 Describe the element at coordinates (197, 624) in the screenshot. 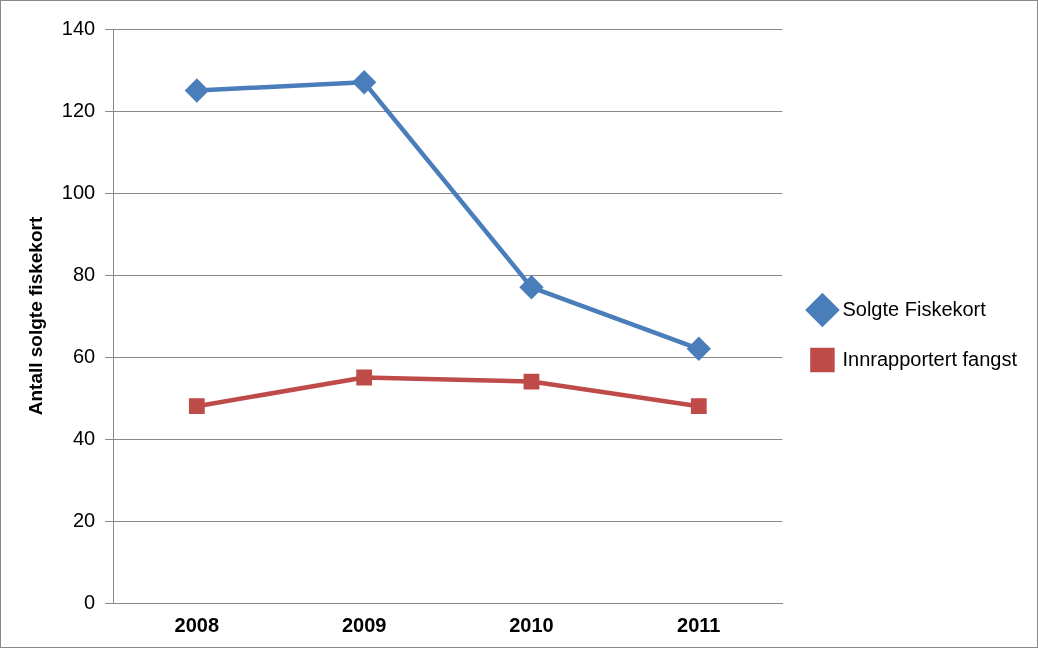

I see `x-tick-label: 2008` at that location.